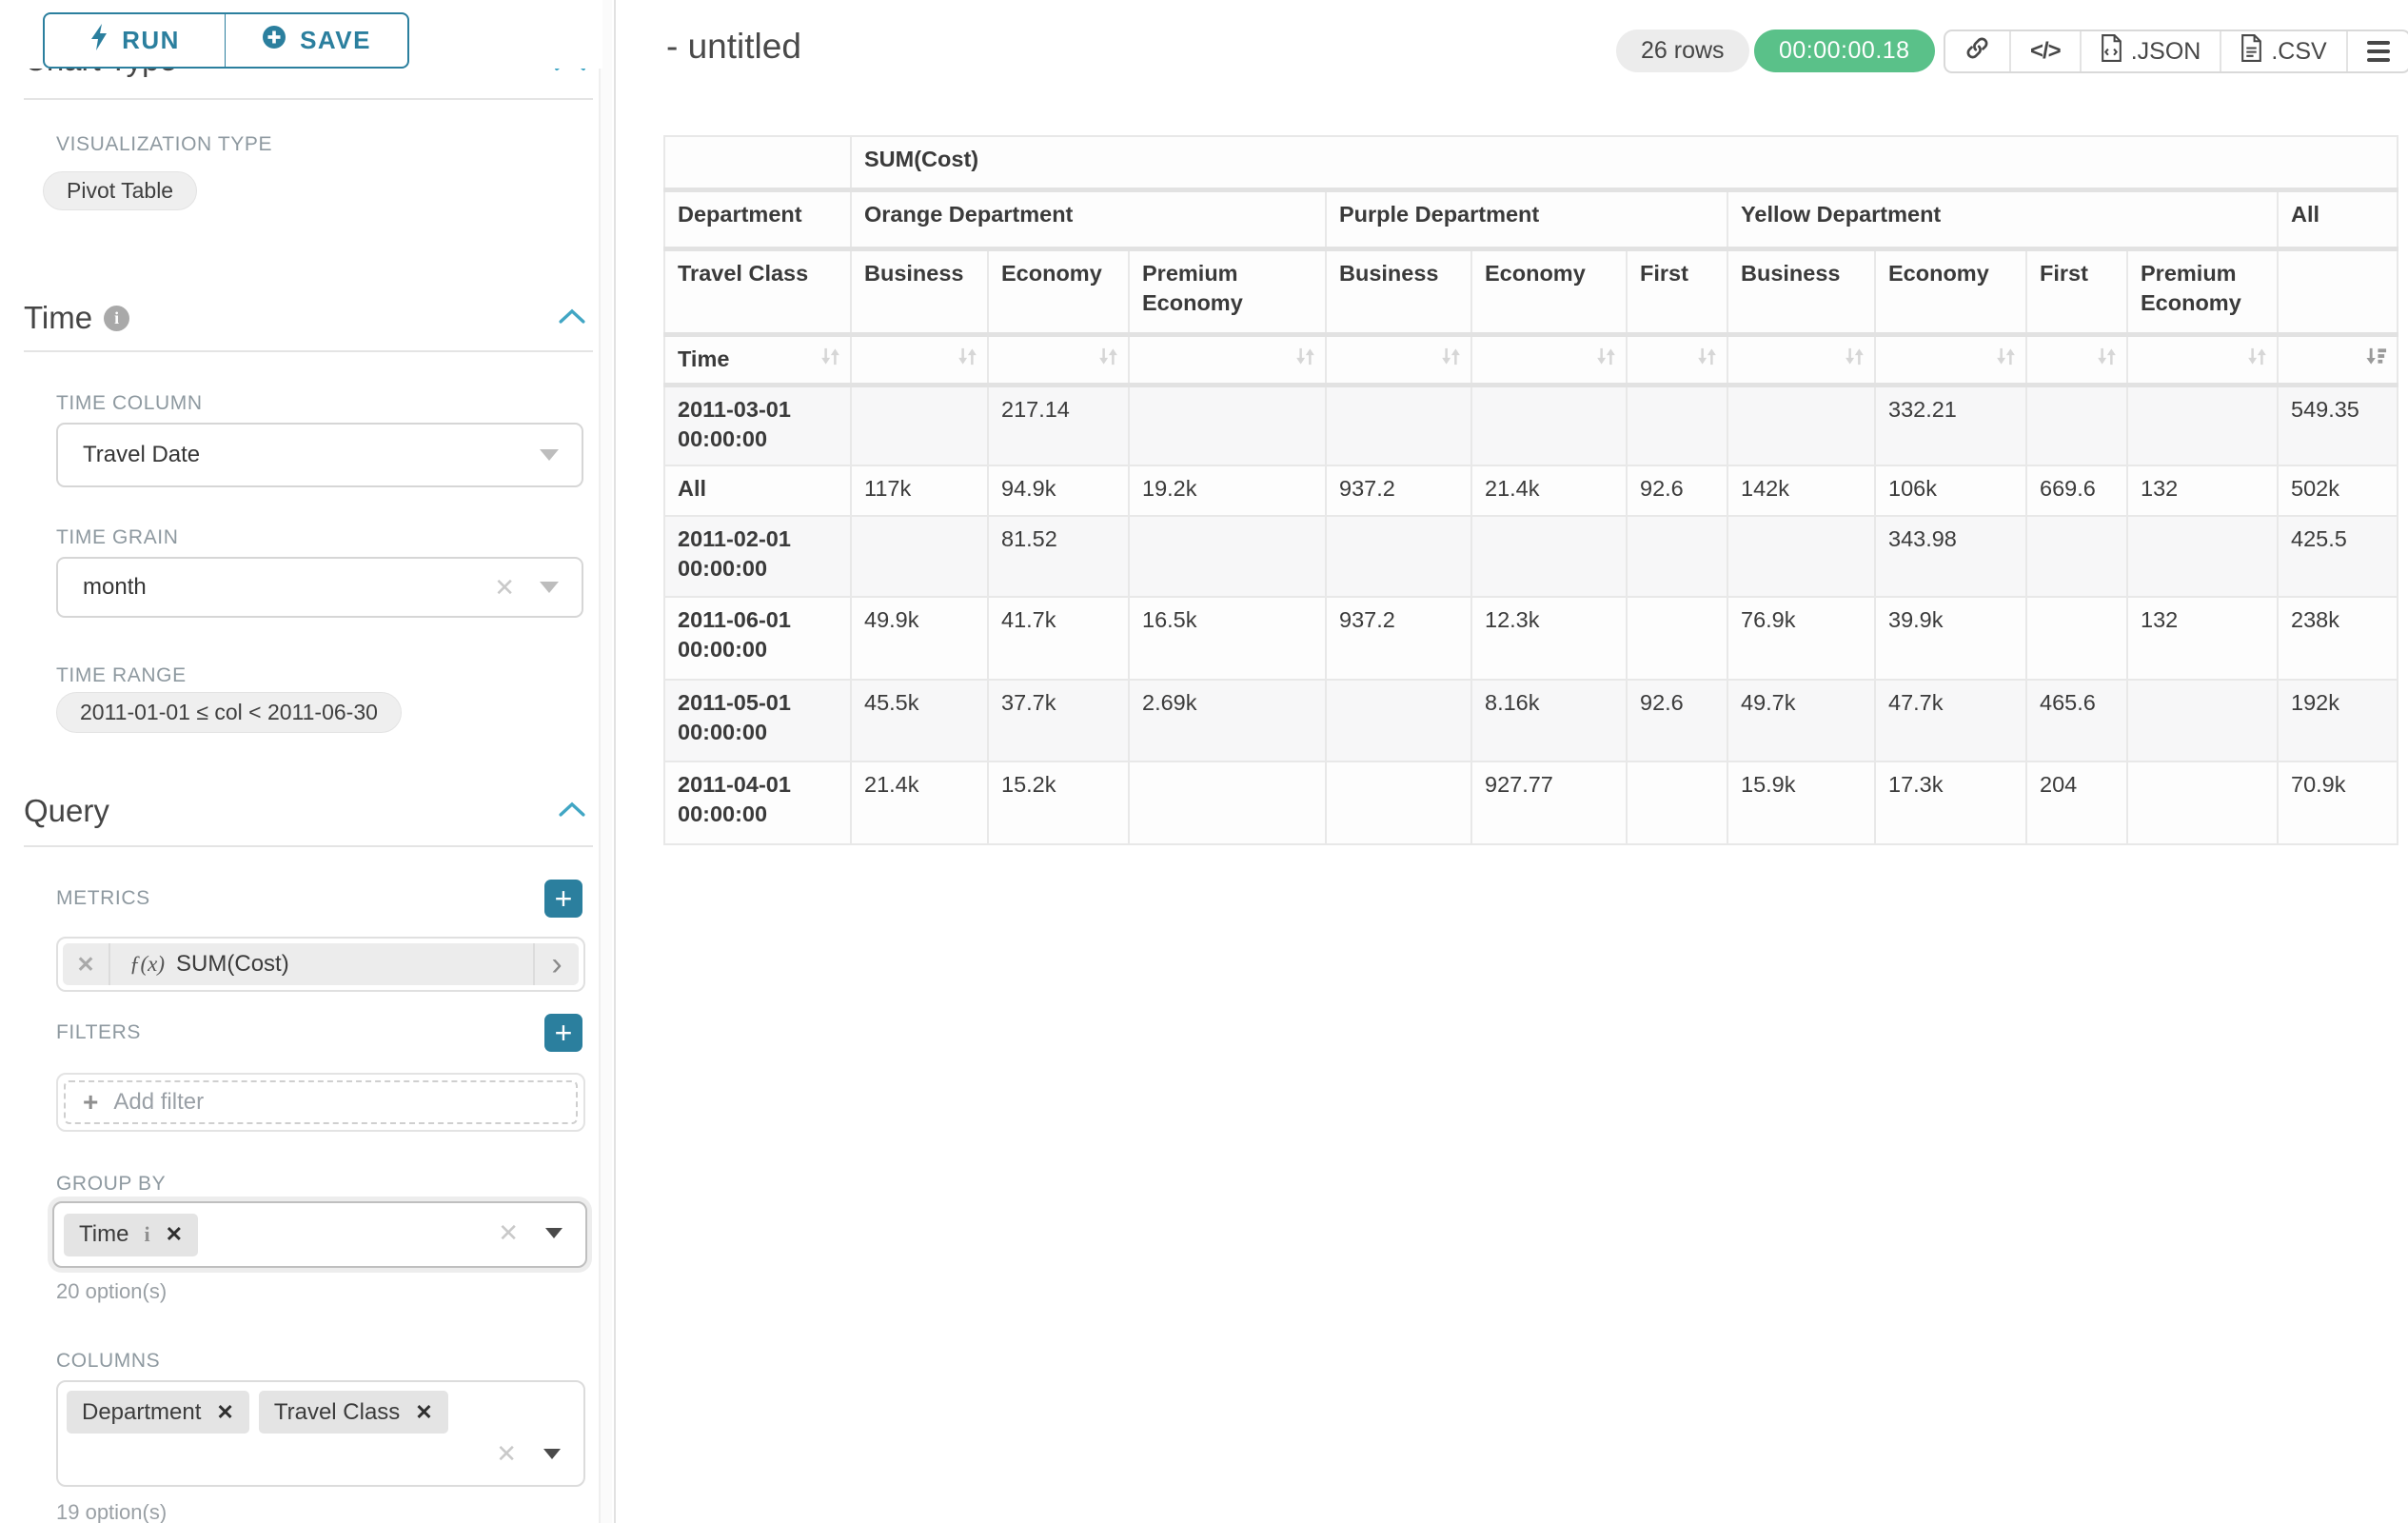  Describe the element at coordinates (2202, 491) in the screenshot. I see `value-cell: 132` at that location.